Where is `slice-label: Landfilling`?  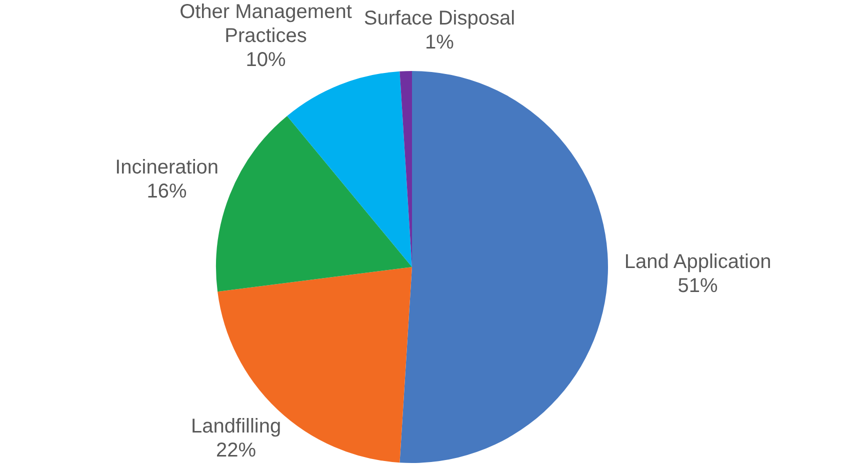 slice-label: Landfilling is located at coordinates (236, 427).